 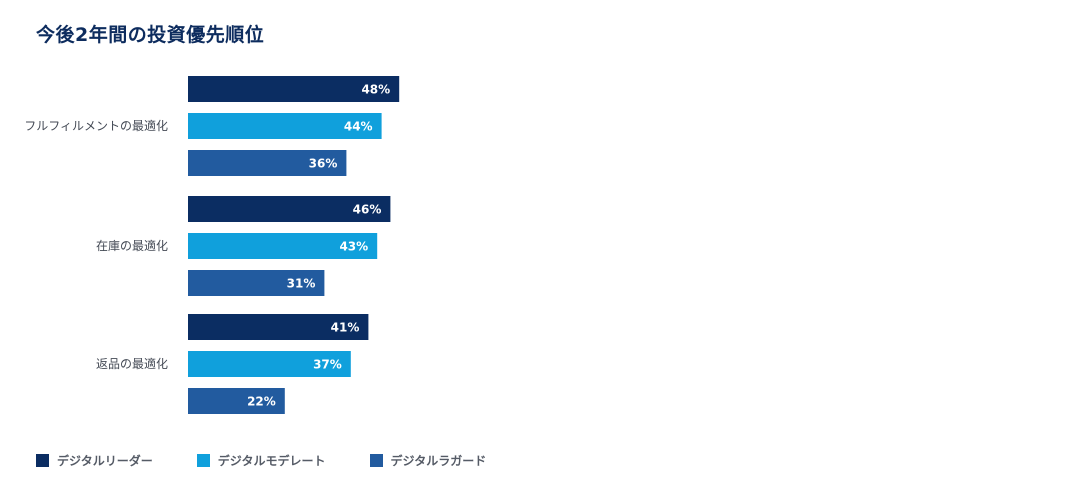 What do you see at coordinates (367, 210) in the screenshot?
I see `value-label-inventory-leader: 46%` at bounding box center [367, 210].